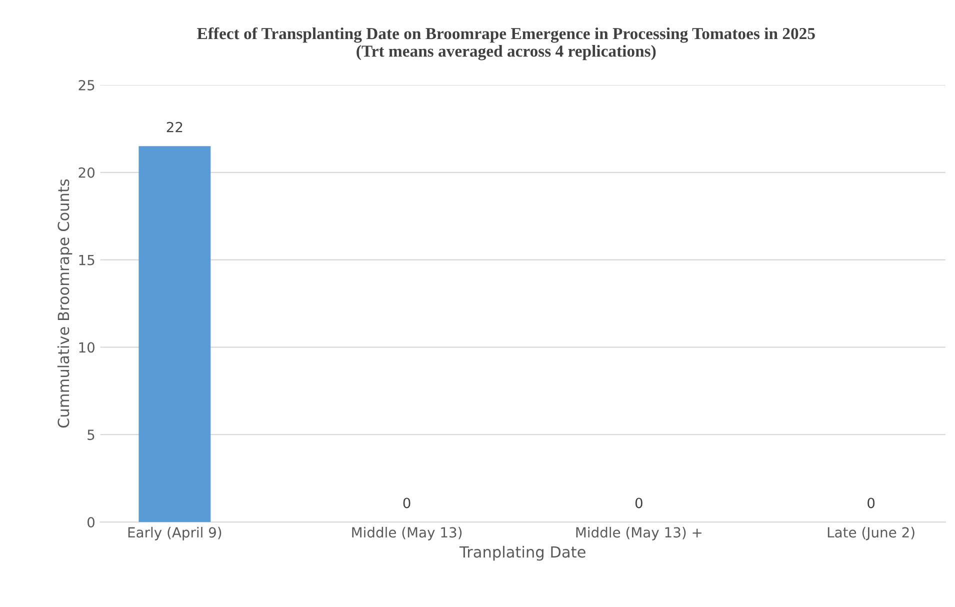 The width and height of the screenshot is (955, 607). Describe the element at coordinates (522, 553) in the screenshot. I see `x-axis-title: Tranplating Date` at that location.